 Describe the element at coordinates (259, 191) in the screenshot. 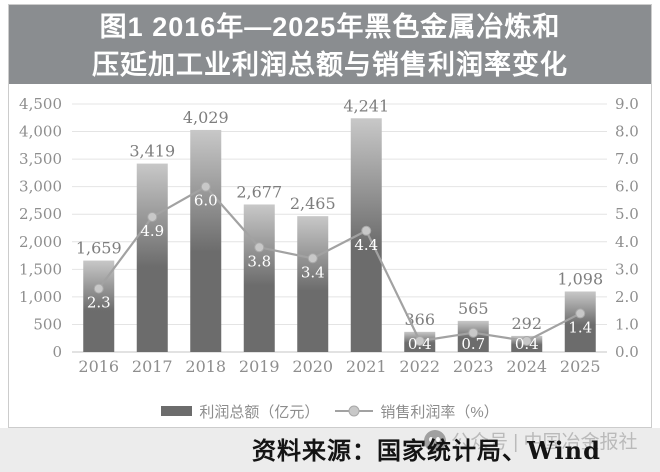

I see `bar-value-label-2019: 2,677` at that location.